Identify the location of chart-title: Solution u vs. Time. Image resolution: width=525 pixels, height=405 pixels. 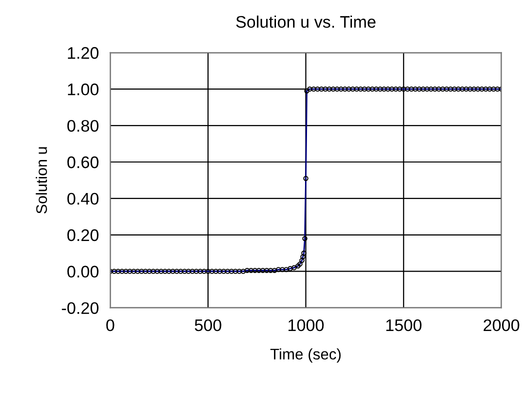
(306, 22).